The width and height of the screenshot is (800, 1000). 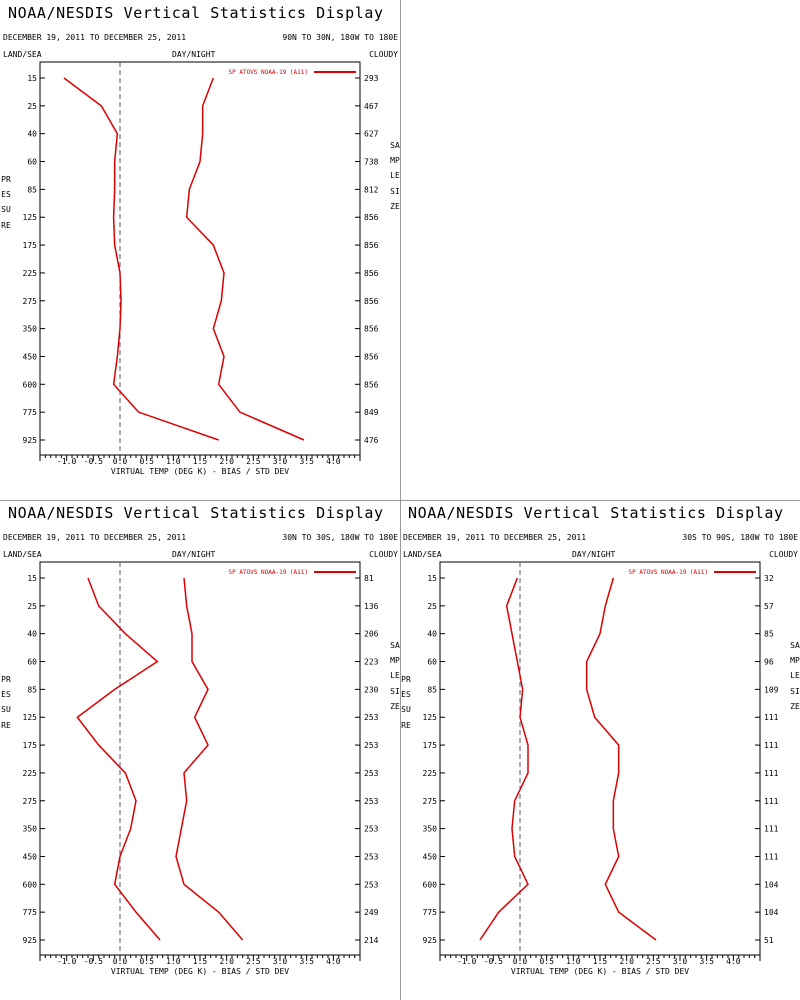 I want to click on sample-size-value: 627, so click(x=371, y=134).